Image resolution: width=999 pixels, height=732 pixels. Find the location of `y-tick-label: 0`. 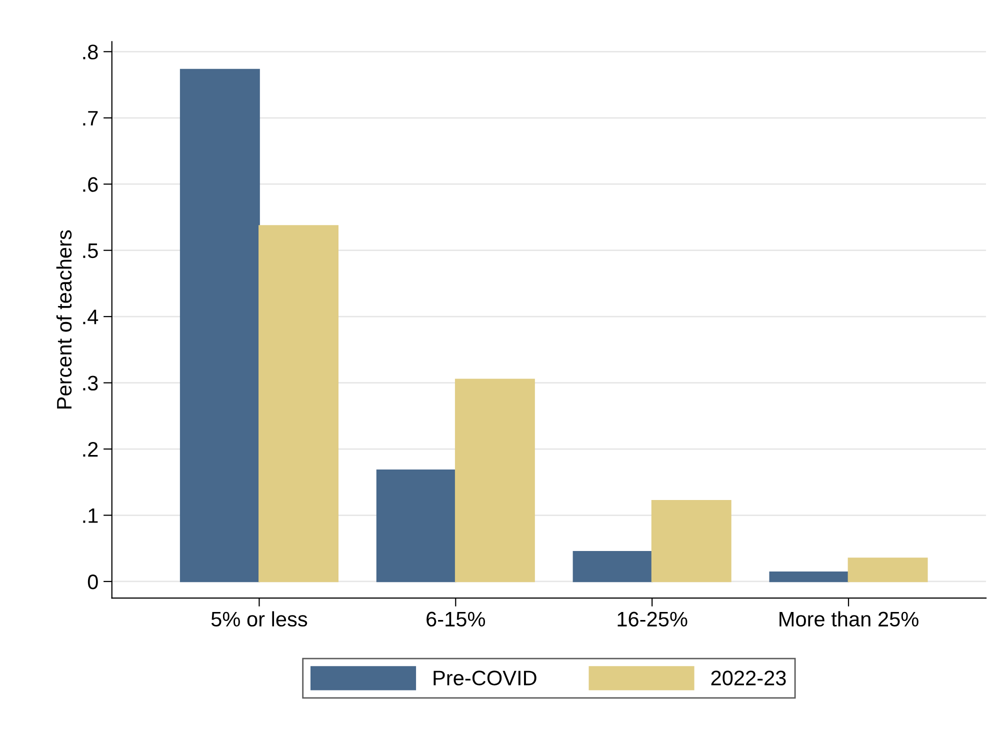

y-tick-label: 0 is located at coordinates (93, 582).